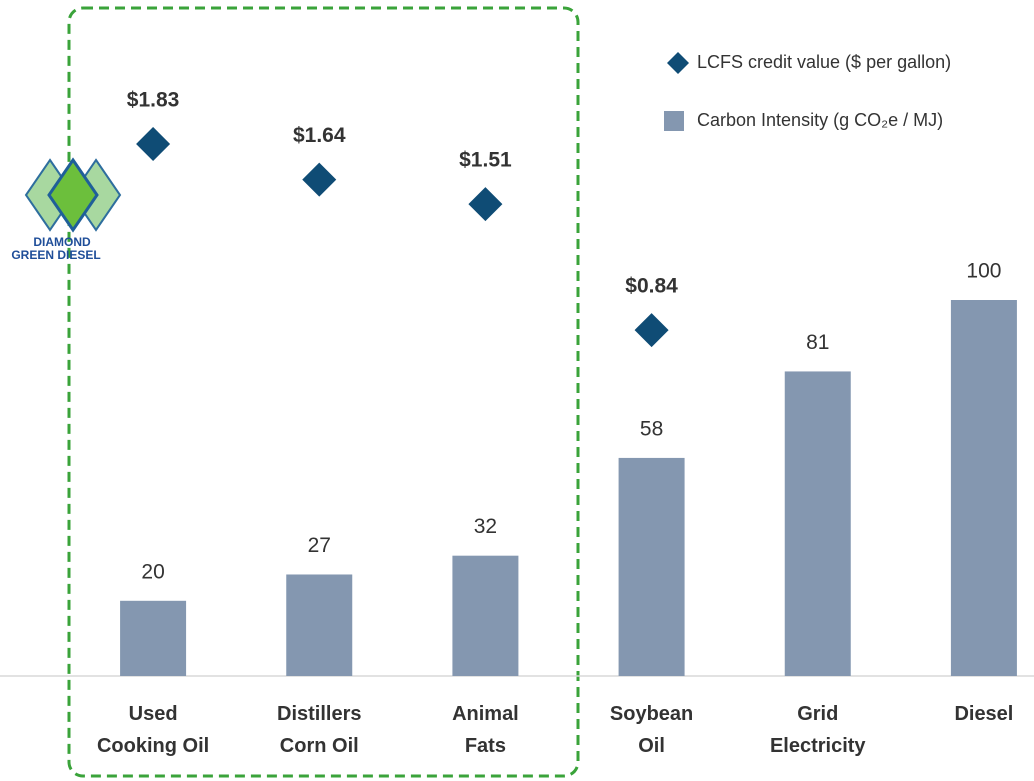  Describe the element at coordinates (66, 209) in the screenshot. I see `logo: DIAMOND GREEN DIESEL` at that location.